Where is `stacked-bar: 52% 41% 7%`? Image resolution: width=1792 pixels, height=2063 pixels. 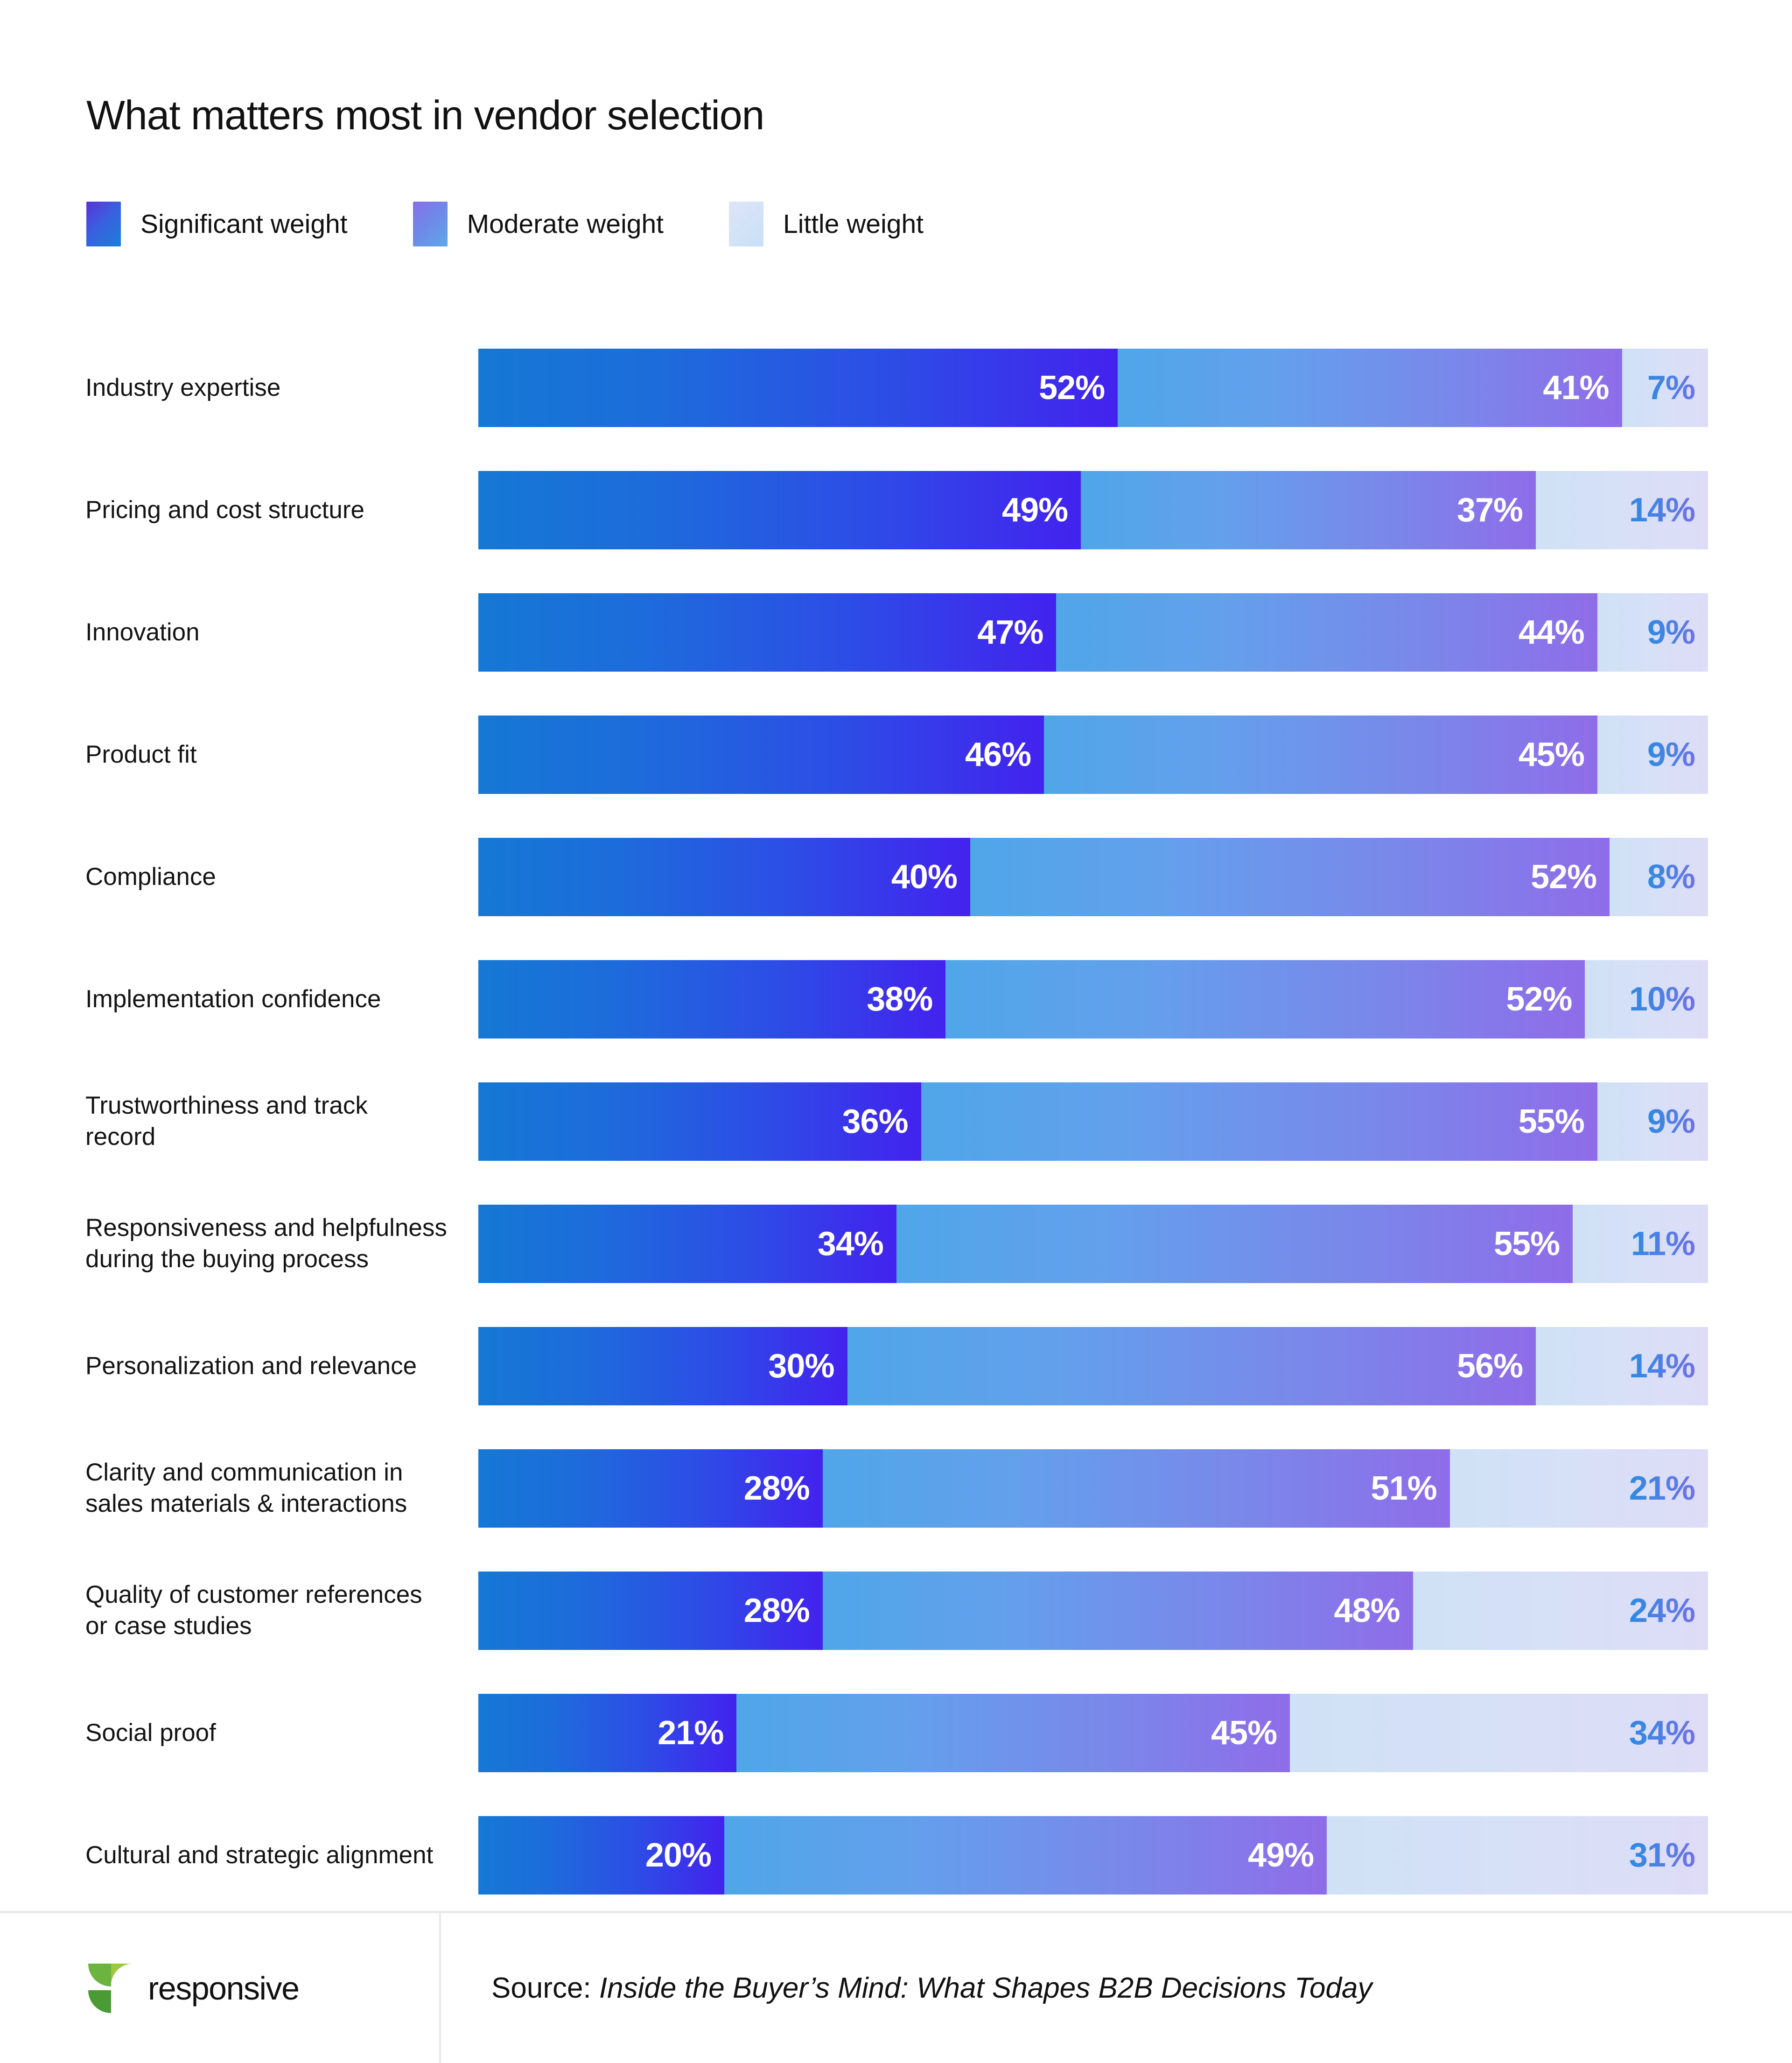 stacked-bar: 52% 41% 7% is located at coordinates (1093, 388).